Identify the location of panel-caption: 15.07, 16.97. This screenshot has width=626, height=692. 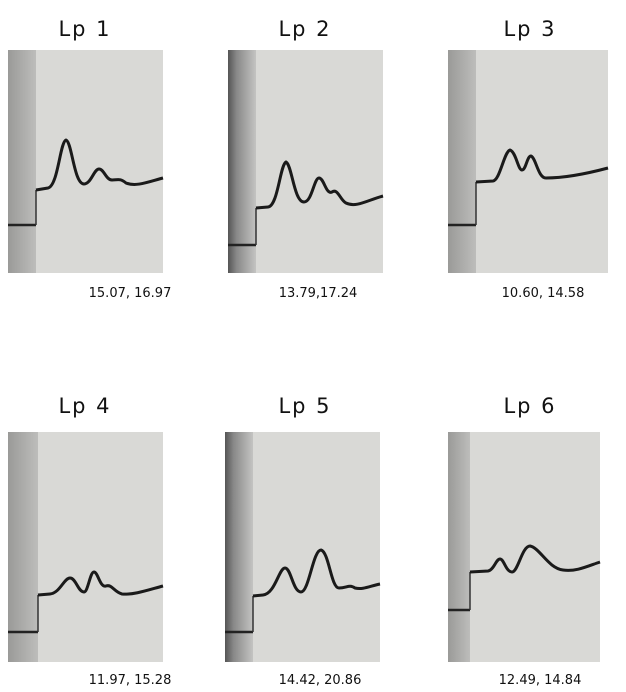
(130, 293).